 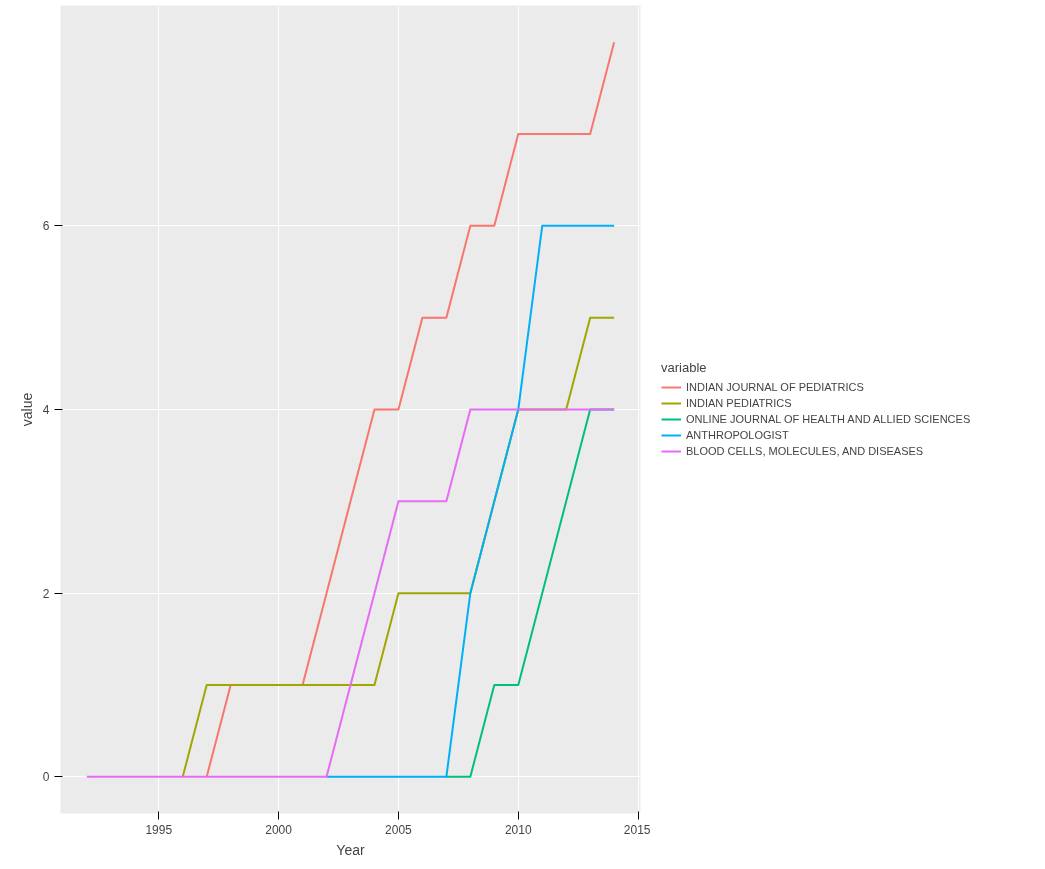 I want to click on legend-title: variable, so click(x=684, y=367).